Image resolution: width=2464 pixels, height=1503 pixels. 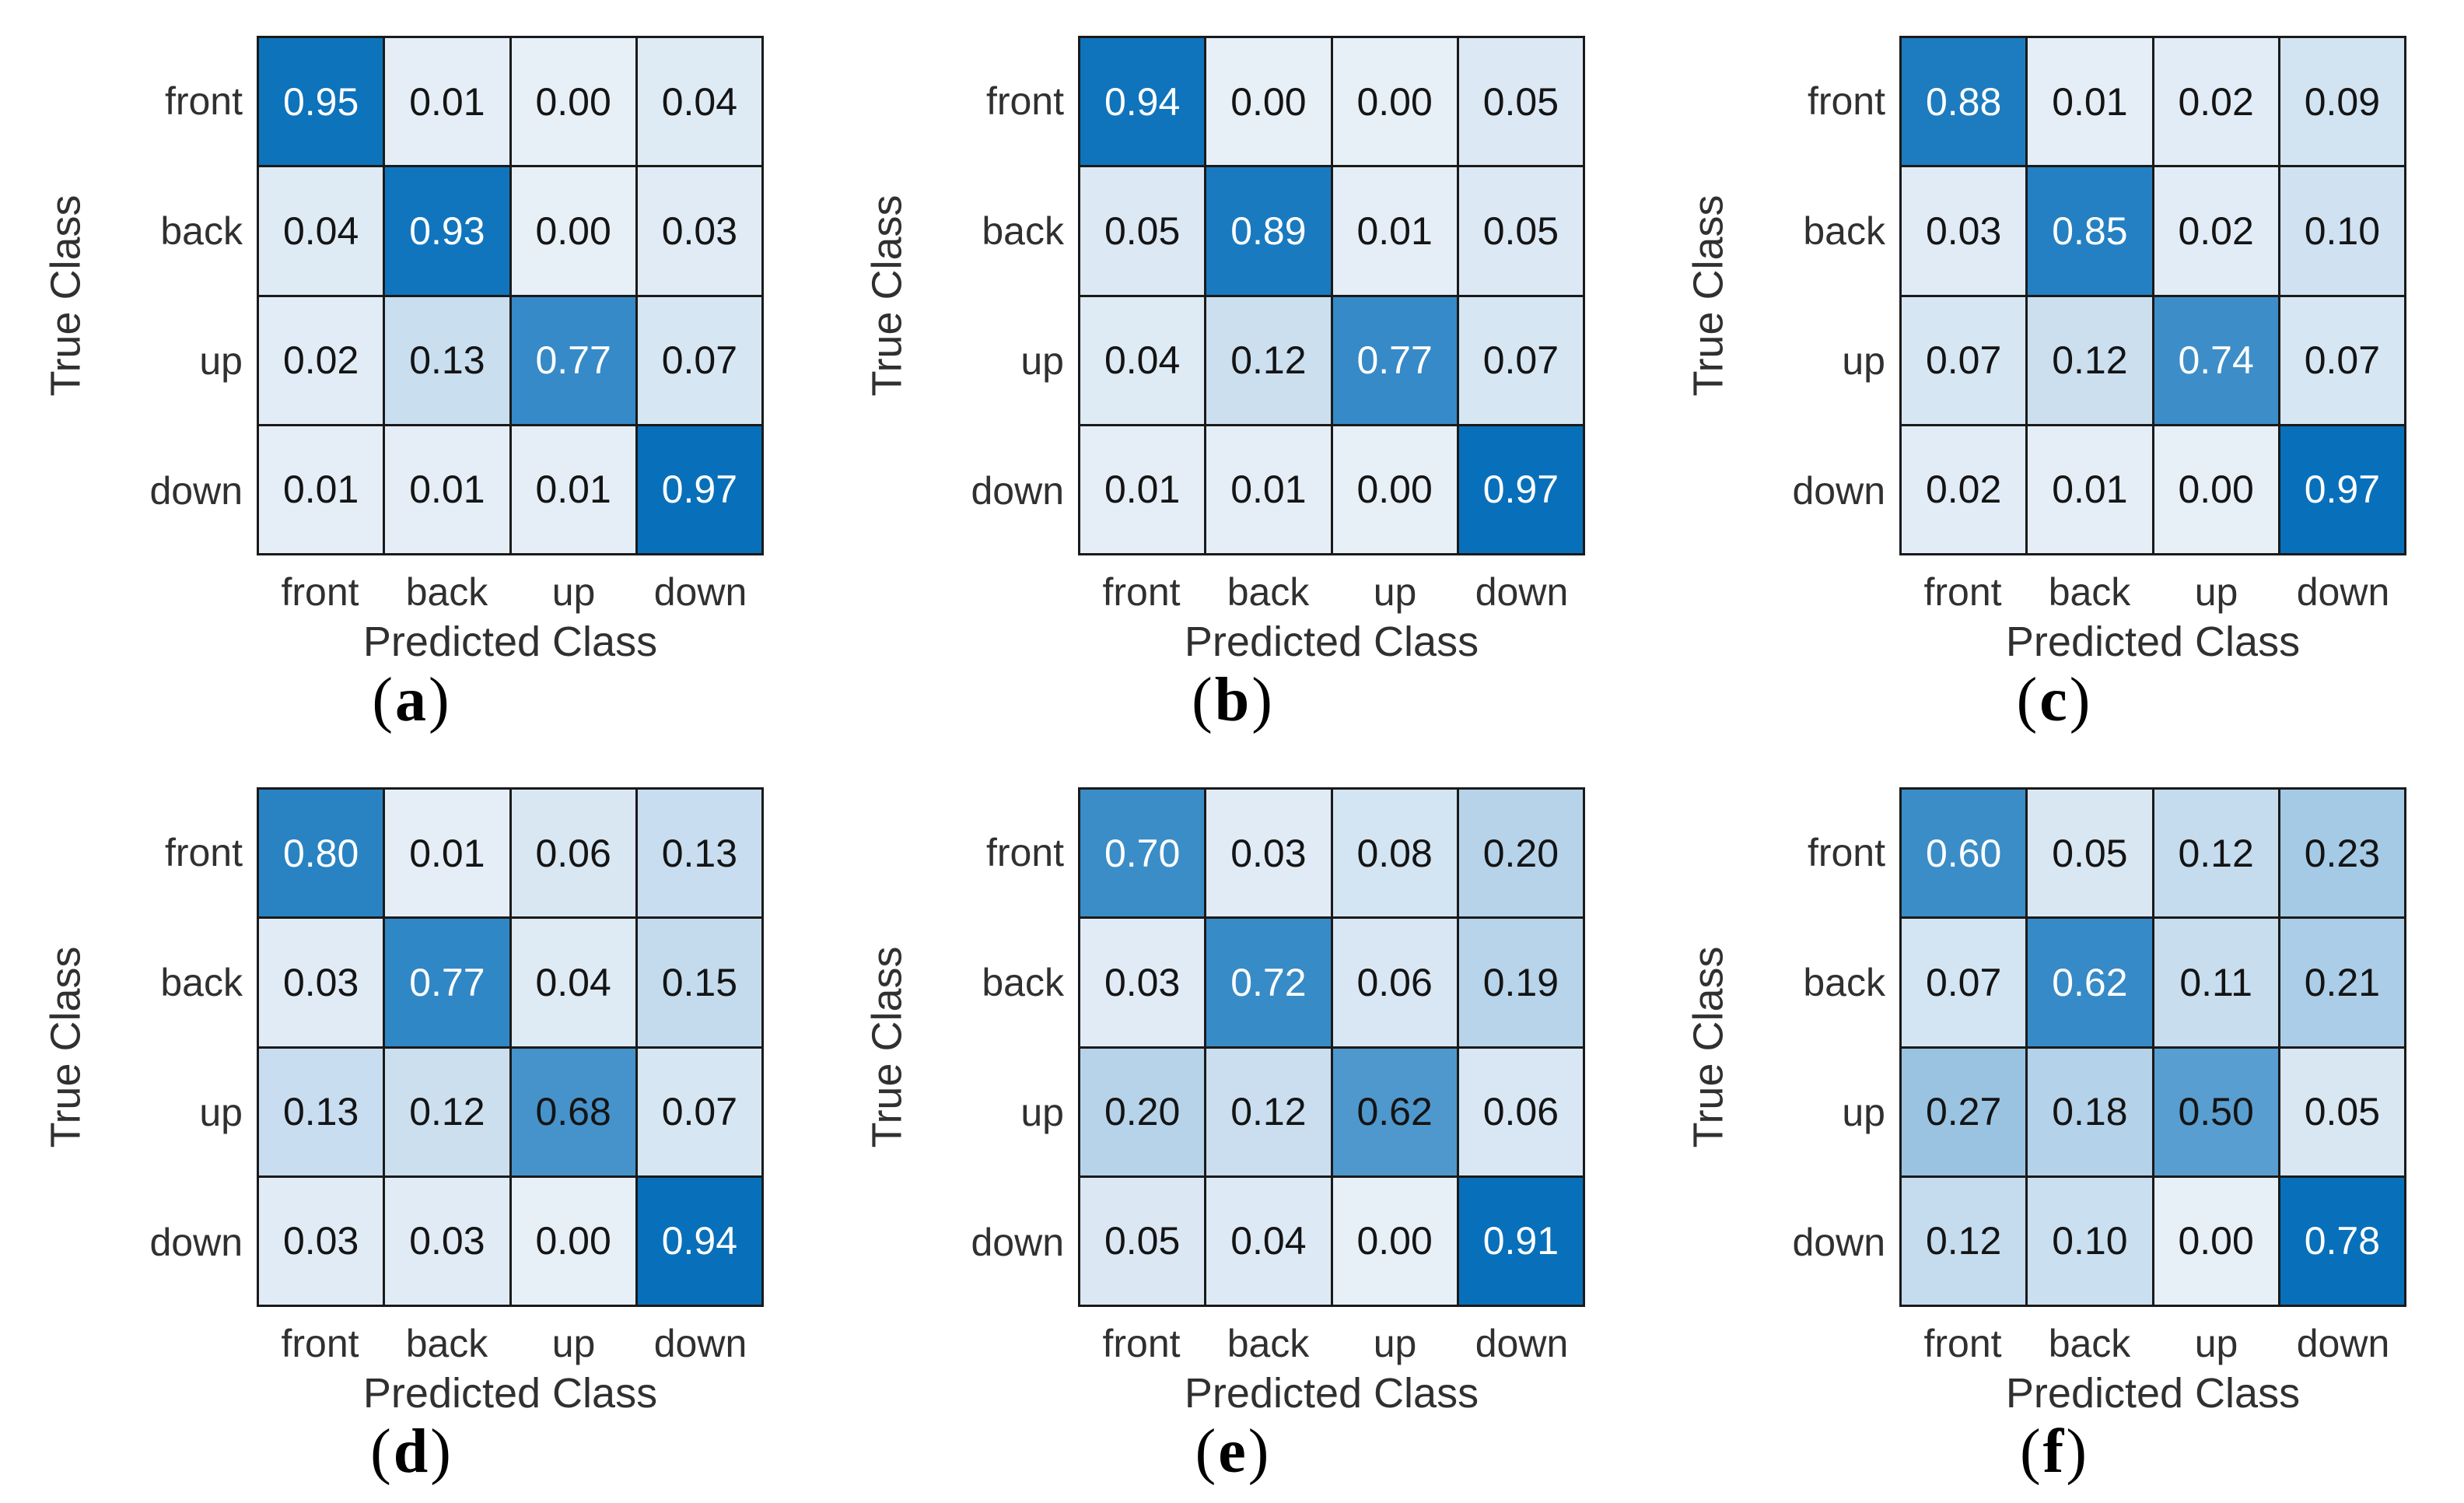 I want to click on matrix-cell: 0.21, so click(x=2342, y=982).